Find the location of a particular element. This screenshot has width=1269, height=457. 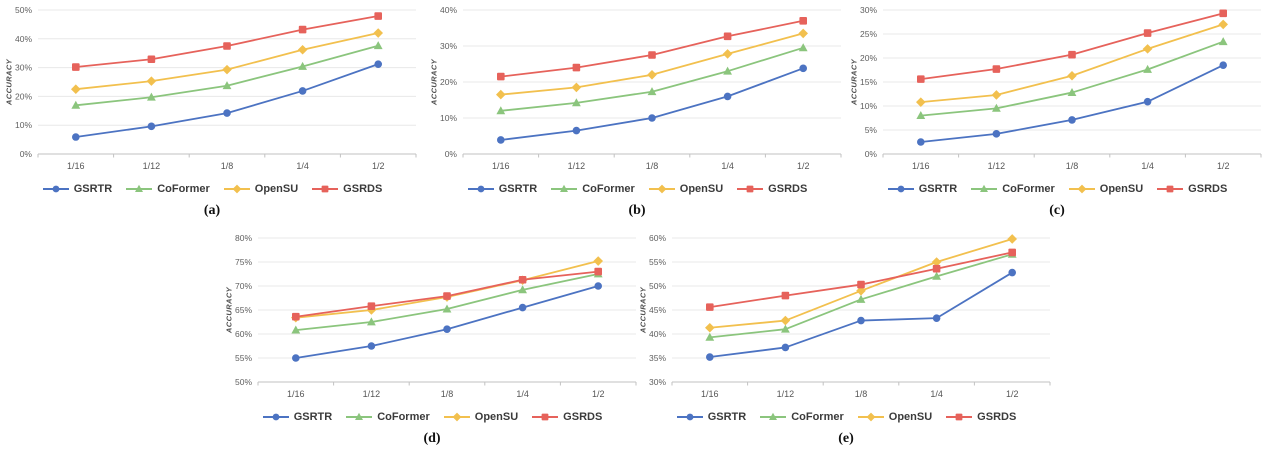

plot-area: 50% 55% 60% 65% 70% 75% 80% 1/16 1/12 1/8 1/4 1/2 is located at coordinates (436, 316).